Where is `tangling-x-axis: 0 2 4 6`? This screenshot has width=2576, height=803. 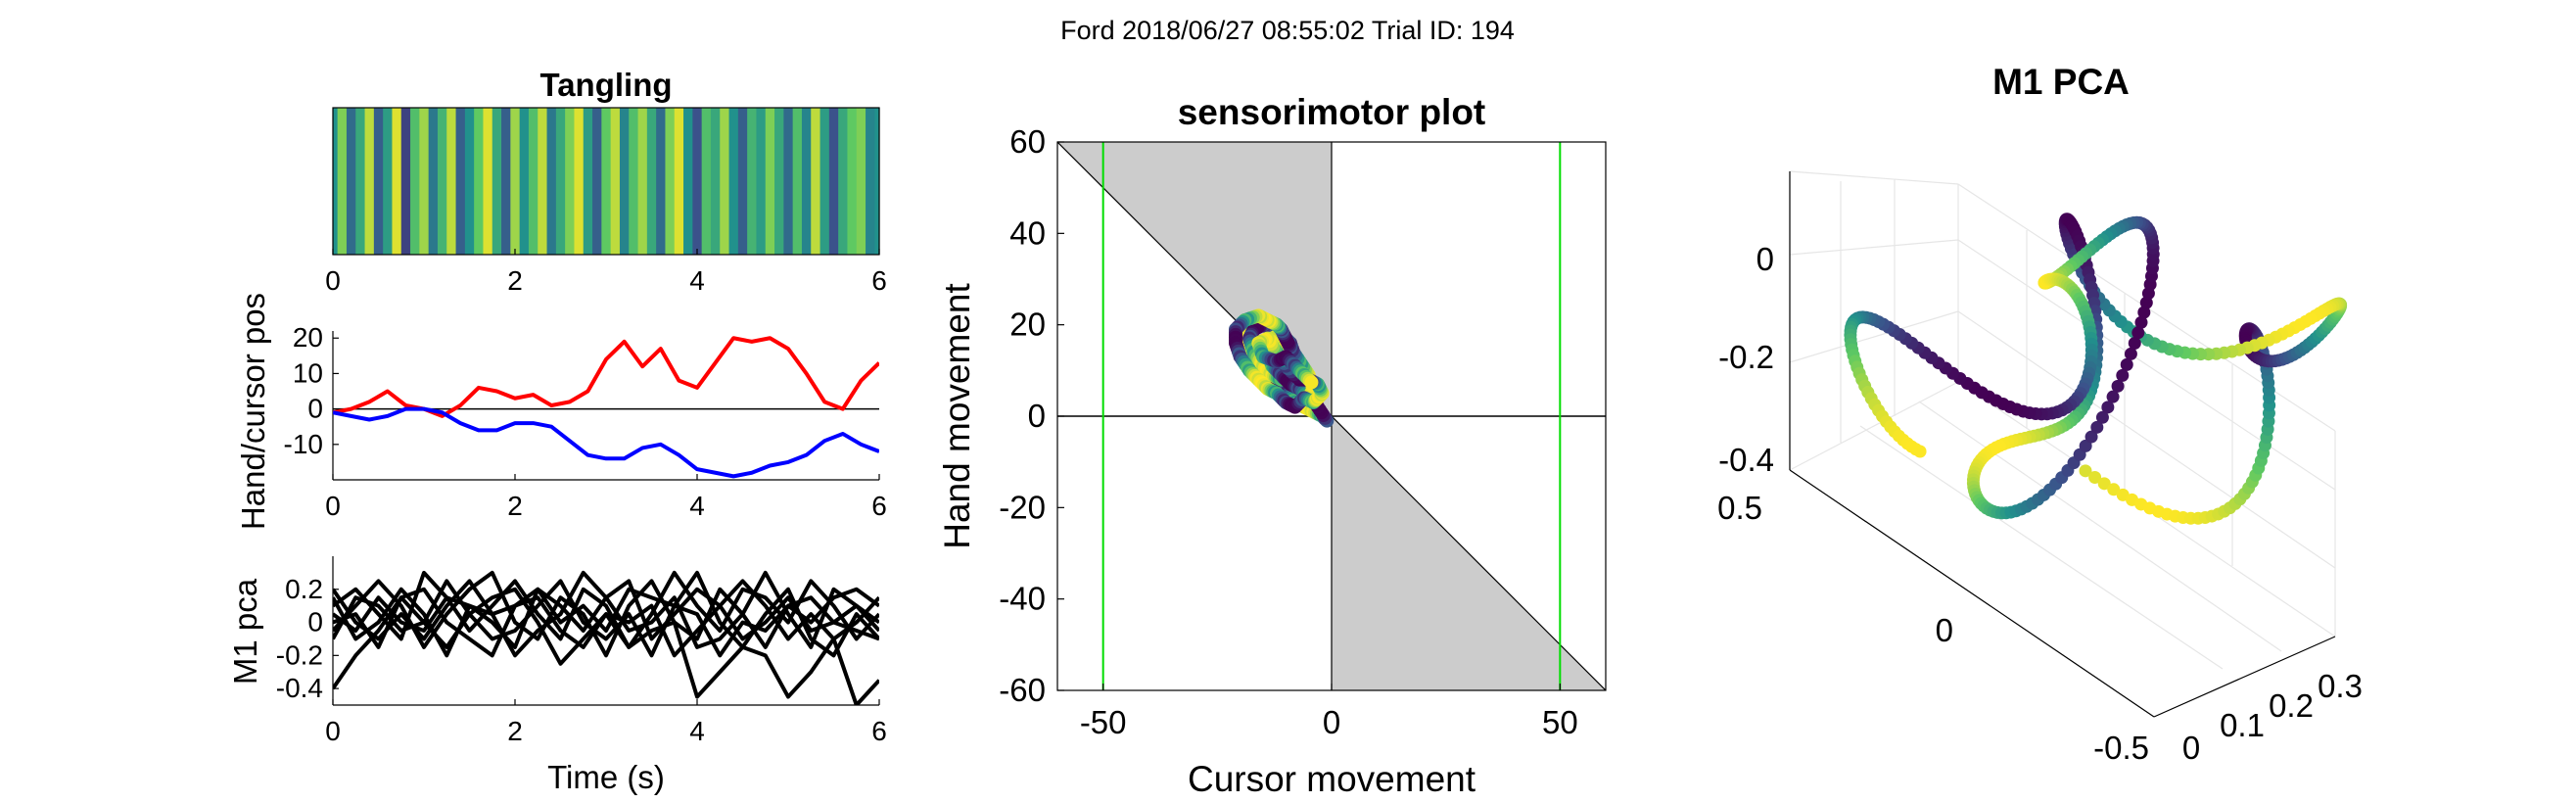
tangling-x-axis: 0 2 4 6 is located at coordinates (606, 272).